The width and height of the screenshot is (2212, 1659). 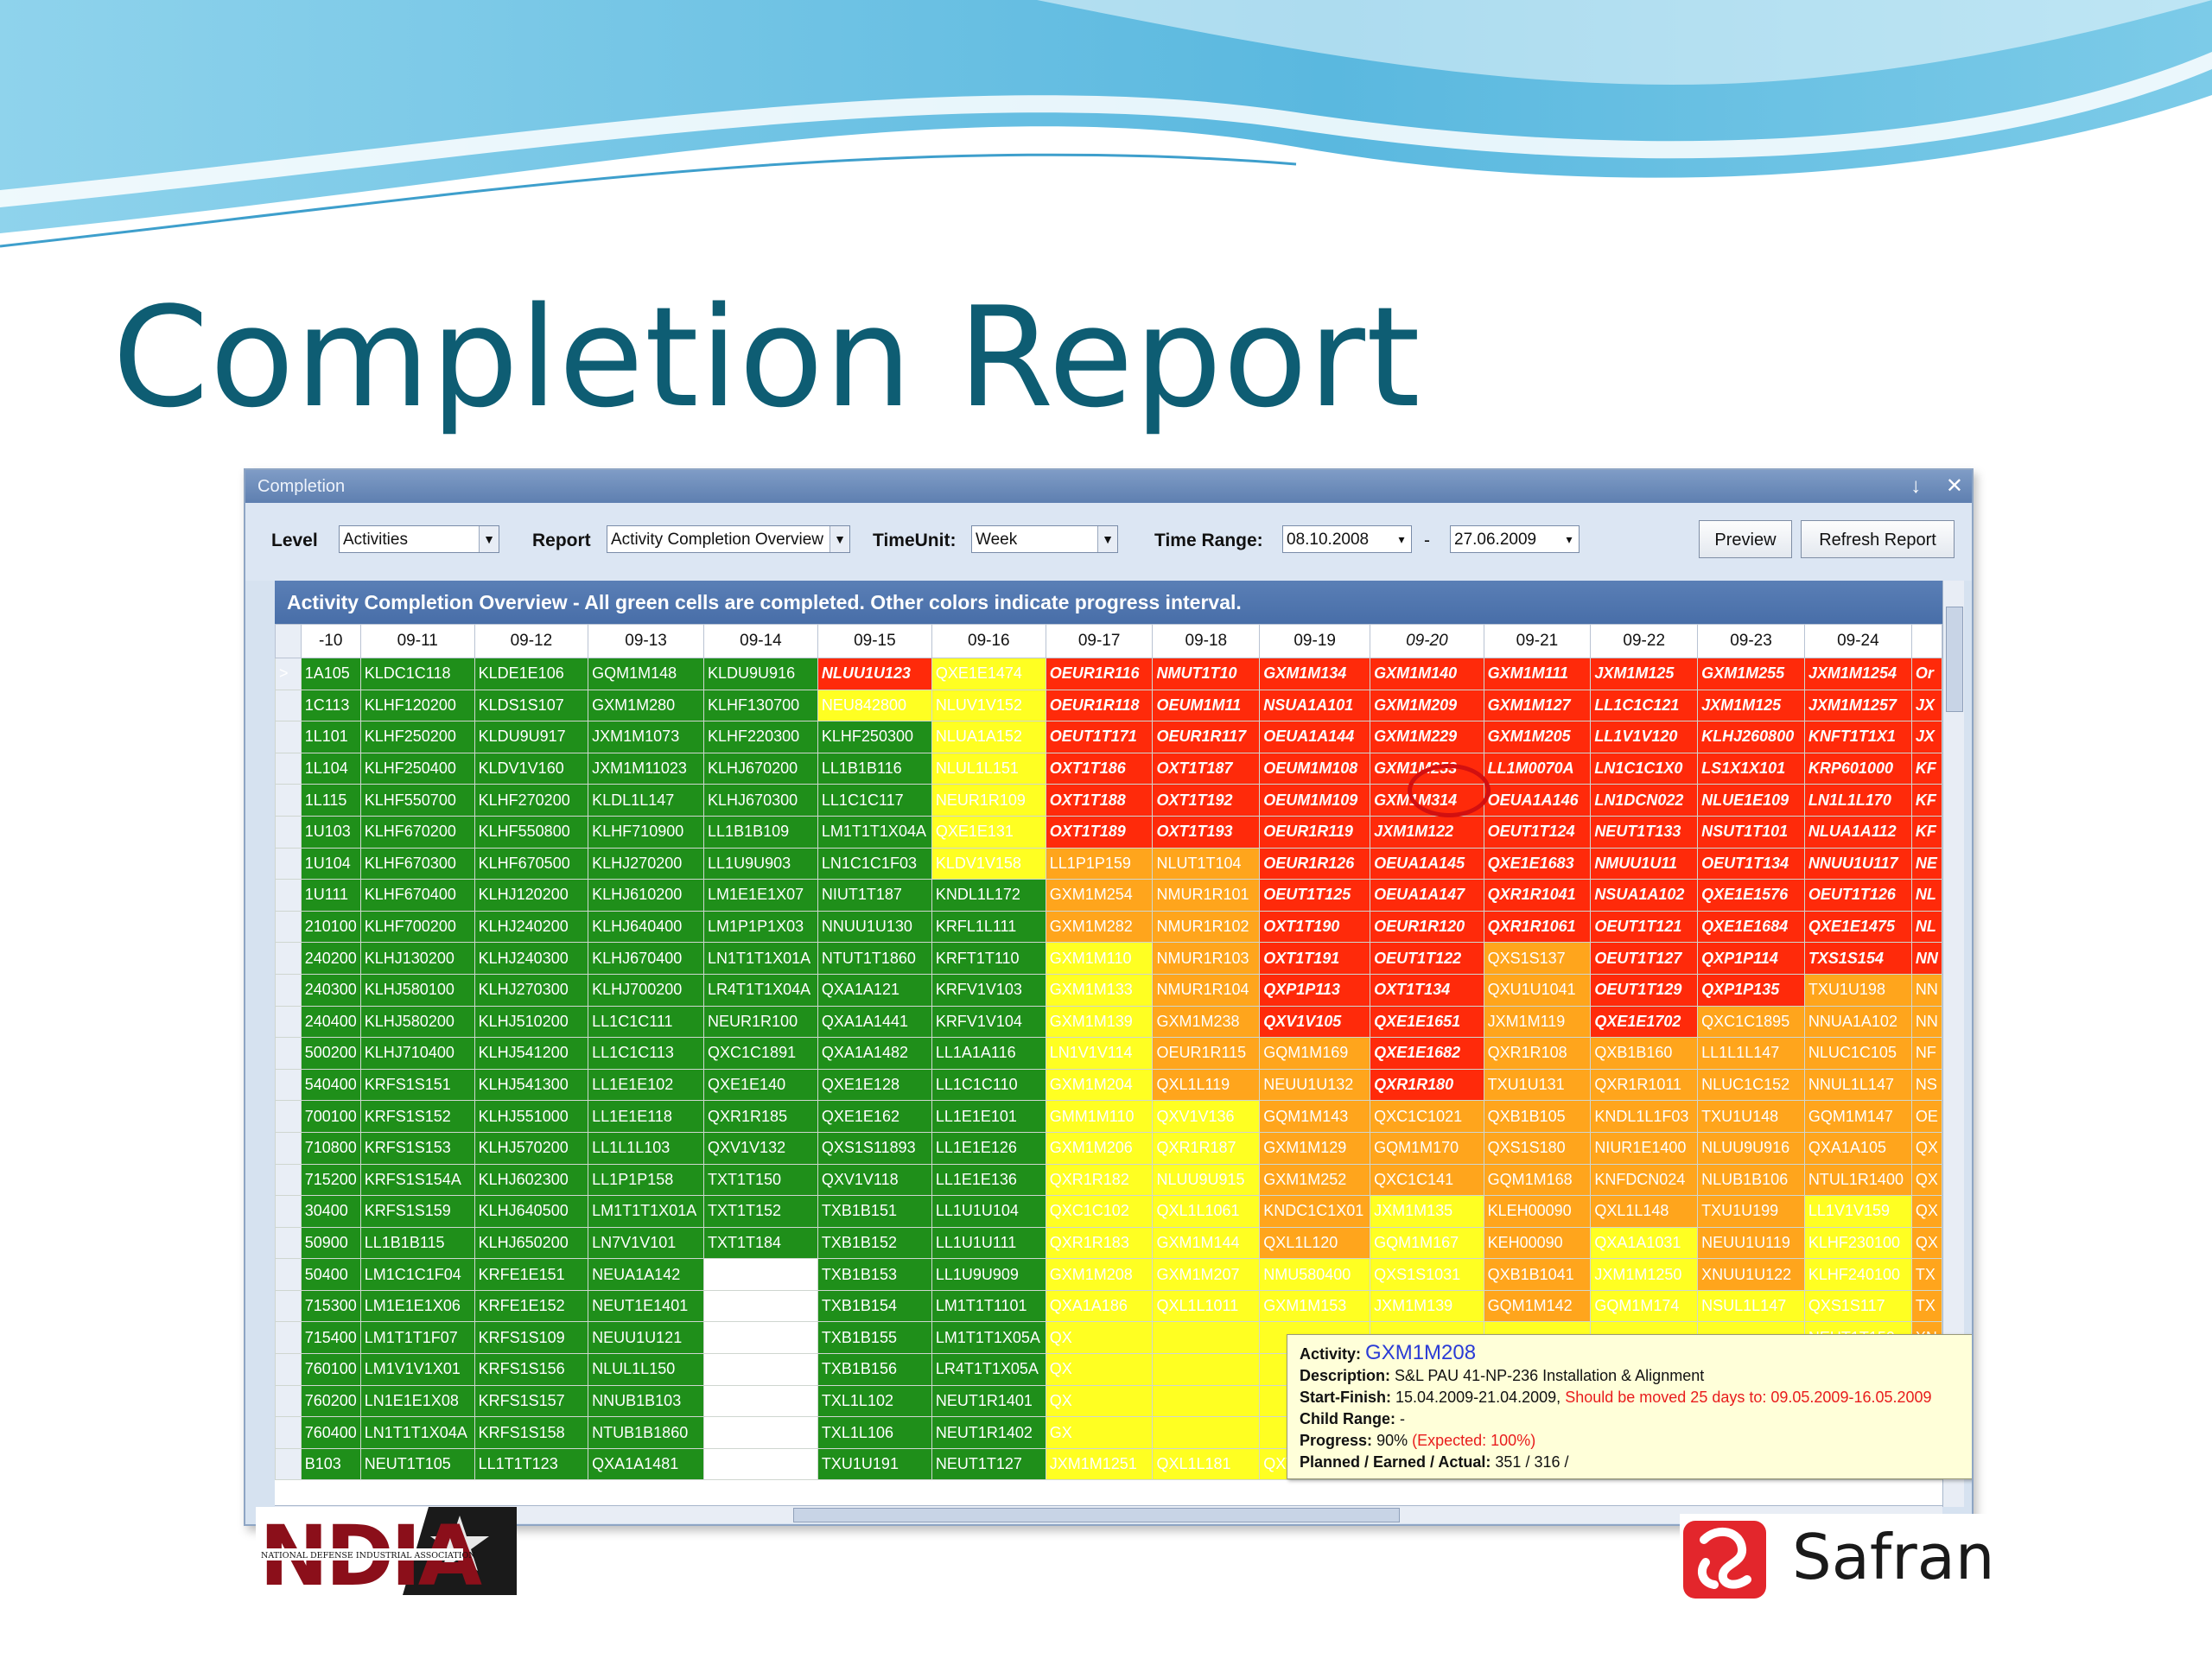 What do you see at coordinates (646, 768) in the screenshot?
I see `activity-cell: JXM1M11023` at bounding box center [646, 768].